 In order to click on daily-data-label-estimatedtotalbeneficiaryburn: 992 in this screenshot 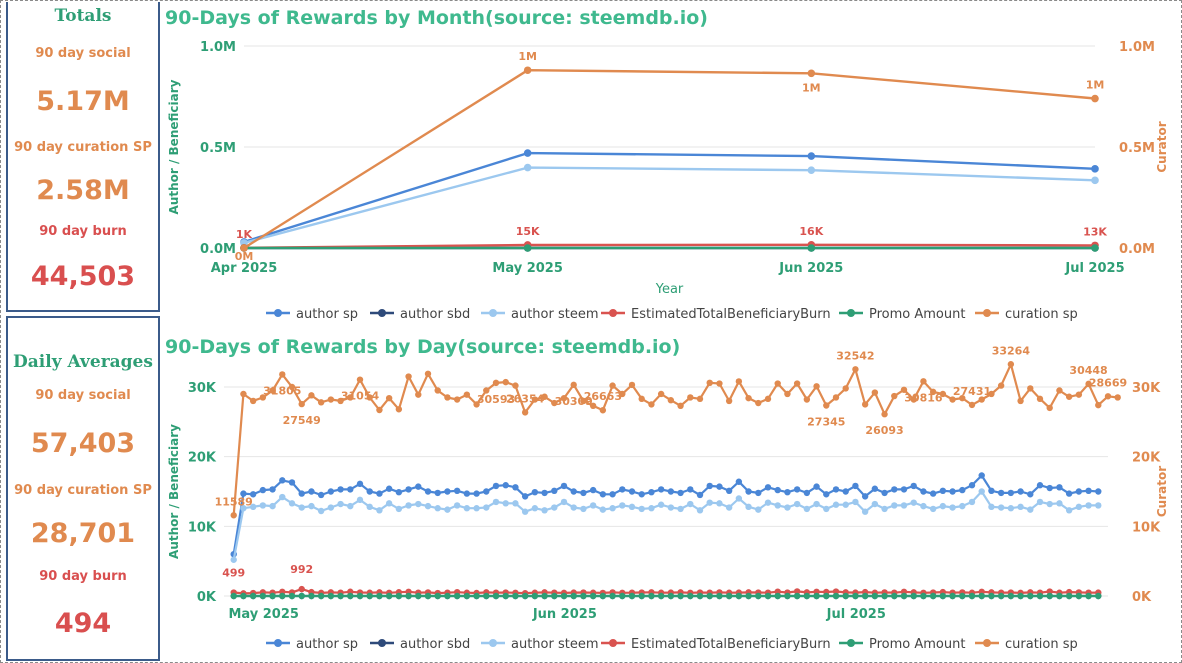, I will do `click(301, 569)`.